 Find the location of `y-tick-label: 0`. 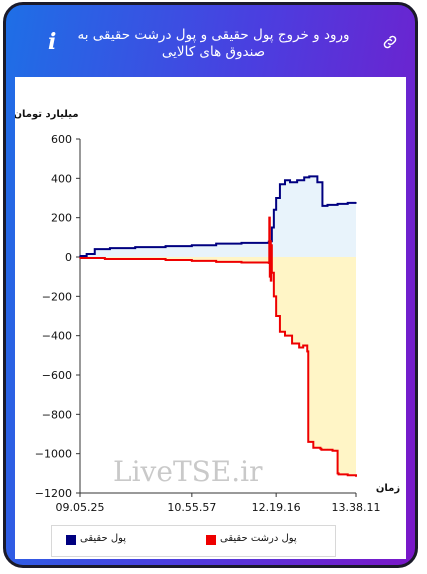

y-tick-label: 0 is located at coordinates (68, 257).